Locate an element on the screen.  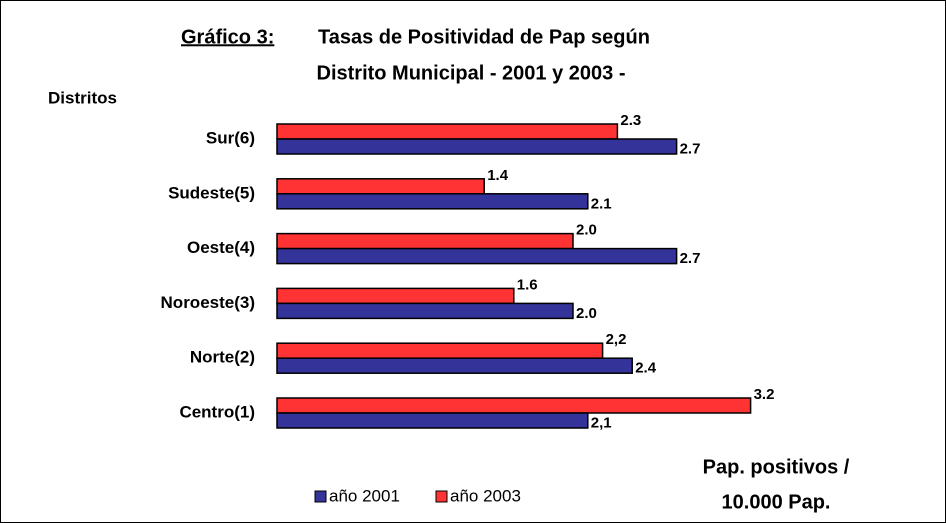
x-axis-label: 10.000 Pap. is located at coordinates (776, 502).